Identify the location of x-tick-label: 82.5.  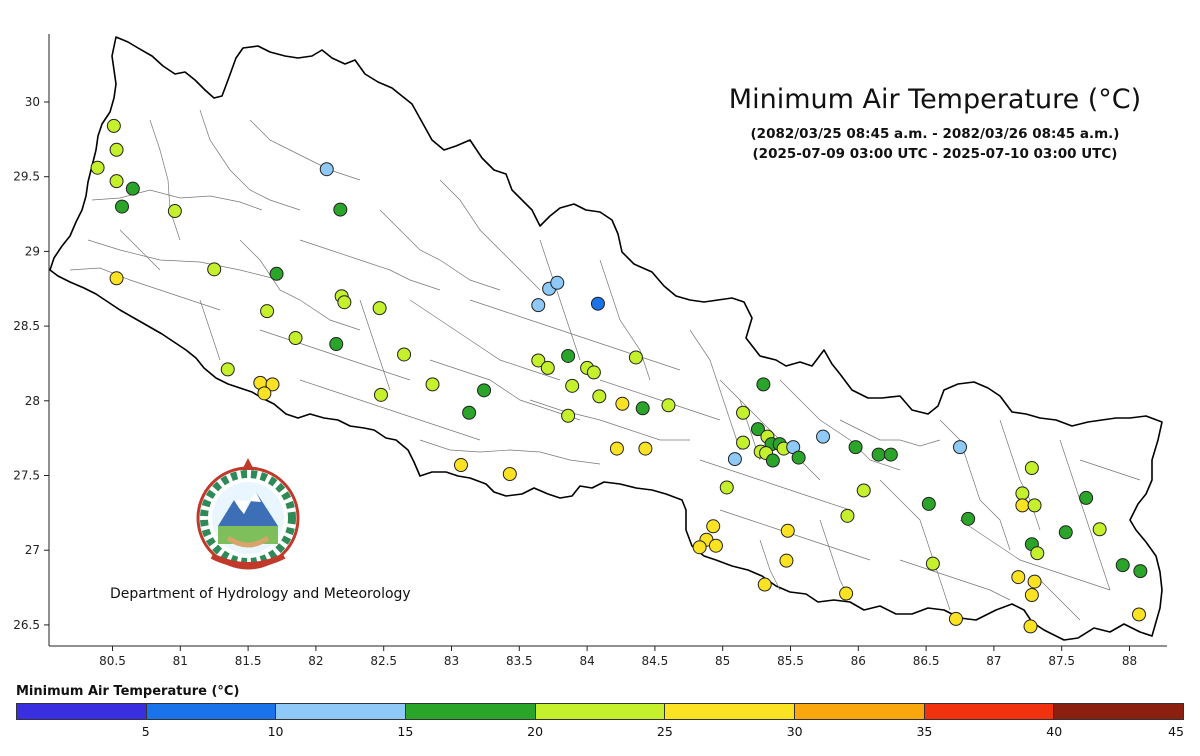
(383, 661).